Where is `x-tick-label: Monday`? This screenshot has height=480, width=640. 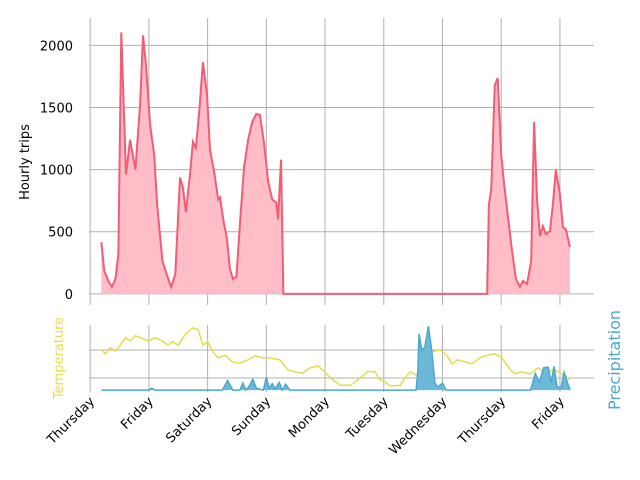
x-tick-label: Monday is located at coordinates (309, 417).